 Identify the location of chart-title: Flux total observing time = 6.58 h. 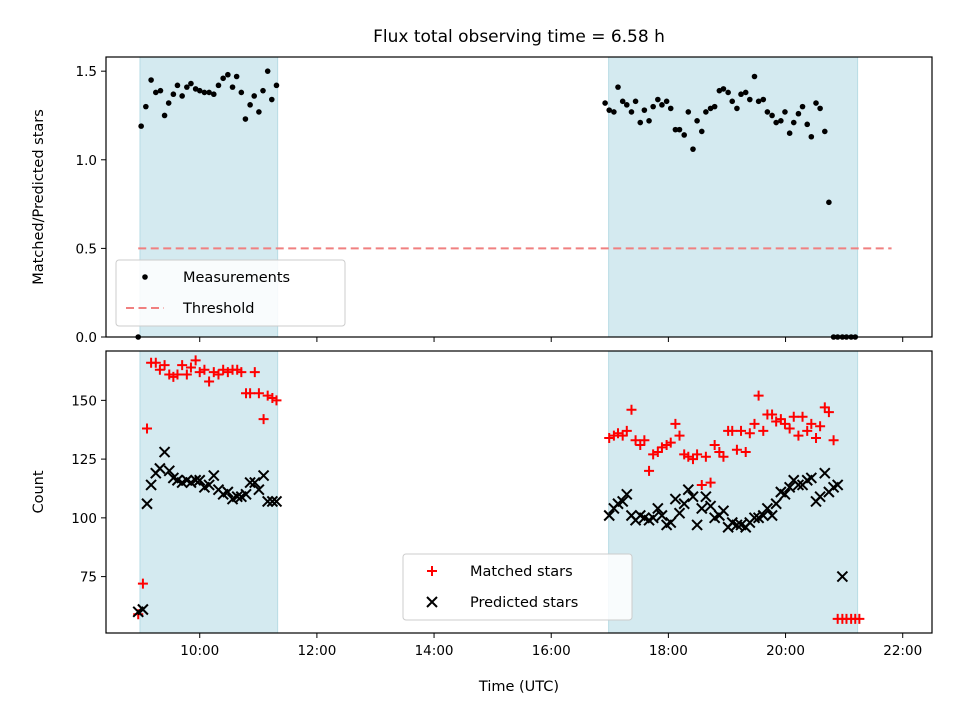
(519, 37).